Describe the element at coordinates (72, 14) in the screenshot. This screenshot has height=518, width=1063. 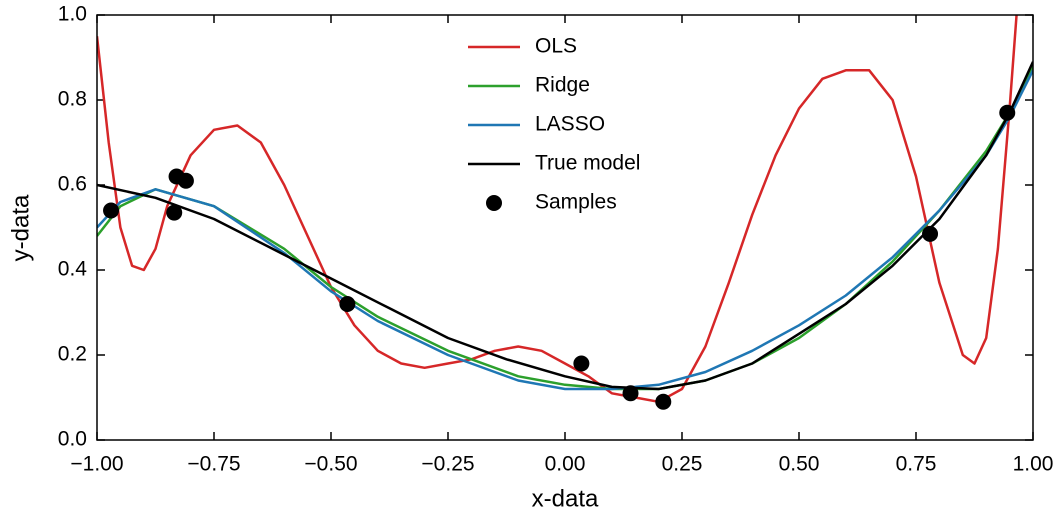
I see `y-tick-label: 1.0` at that location.